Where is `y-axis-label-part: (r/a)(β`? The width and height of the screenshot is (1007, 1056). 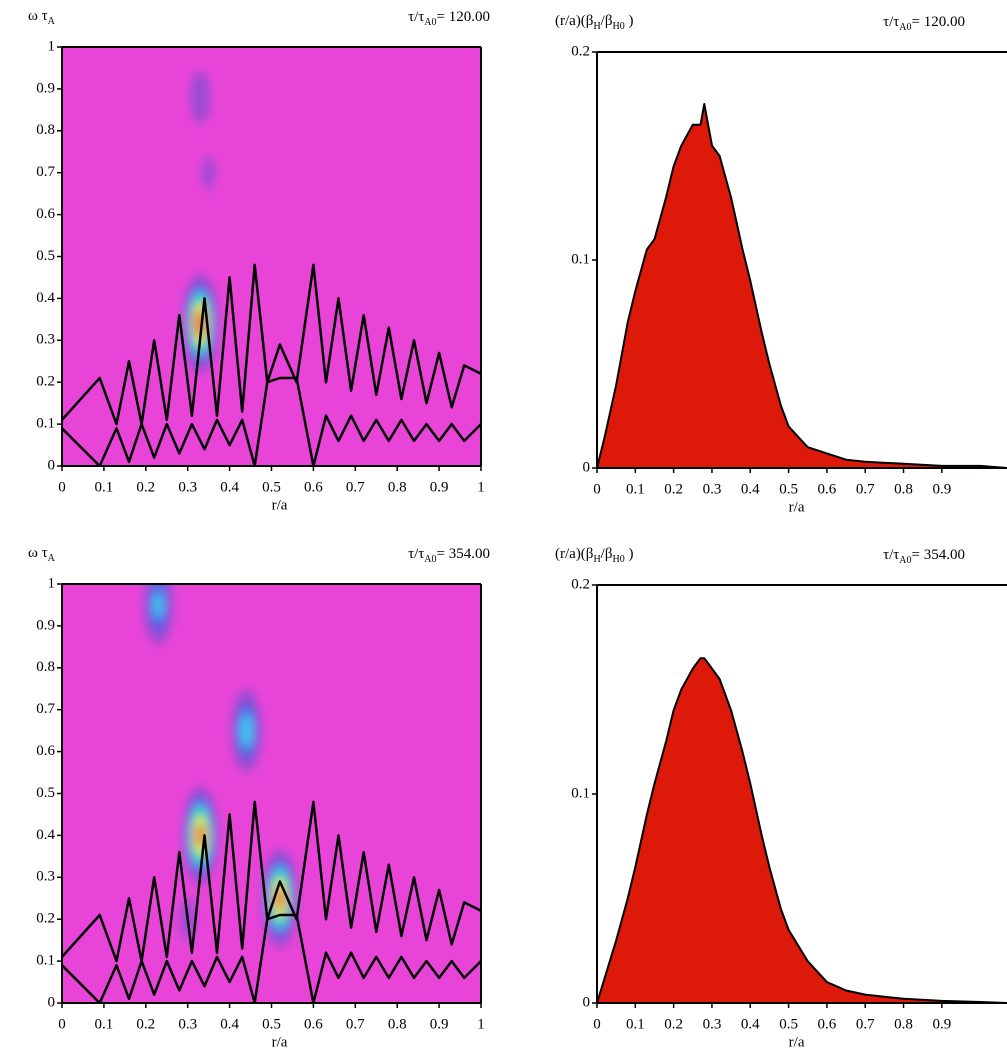 y-axis-label-part: (r/a)(β is located at coordinates (574, 21).